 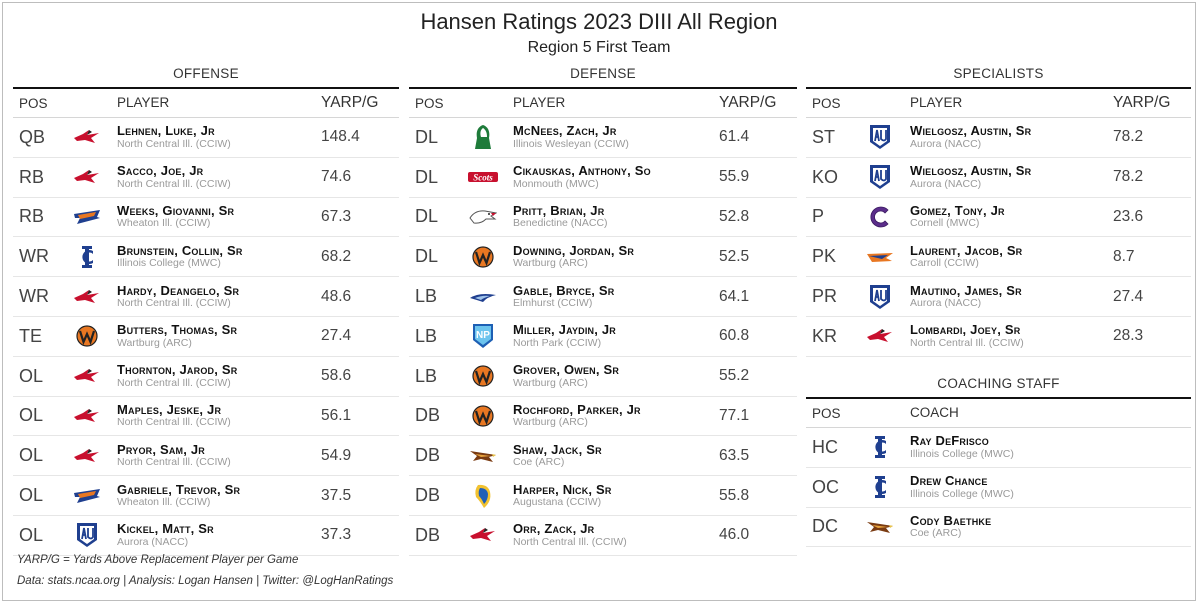 What do you see at coordinates (483, 297) in the screenshot?
I see `bluejay-logo-icon` at bounding box center [483, 297].